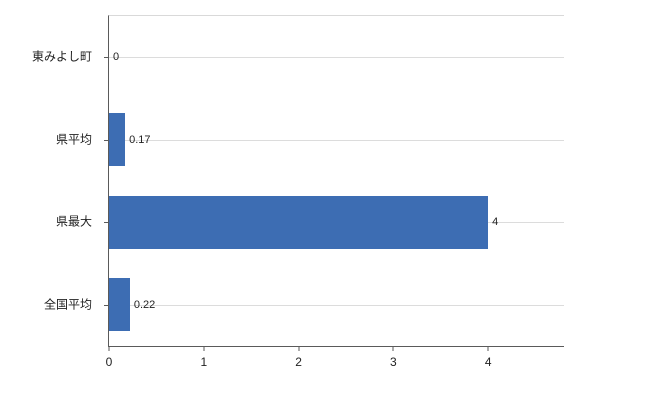 The height and width of the screenshot is (400, 650). What do you see at coordinates (204, 362) in the screenshot?
I see `x-axis-tick-label-1: 1` at bounding box center [204, 362].